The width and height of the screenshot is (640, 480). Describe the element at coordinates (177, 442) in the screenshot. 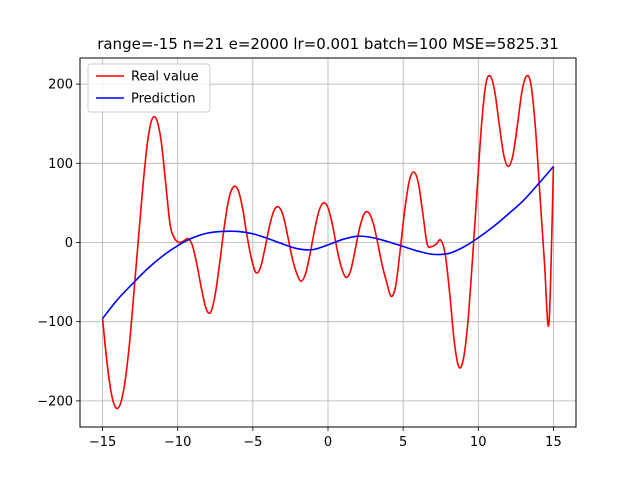

I see `x-tick-label: −10` at that location.